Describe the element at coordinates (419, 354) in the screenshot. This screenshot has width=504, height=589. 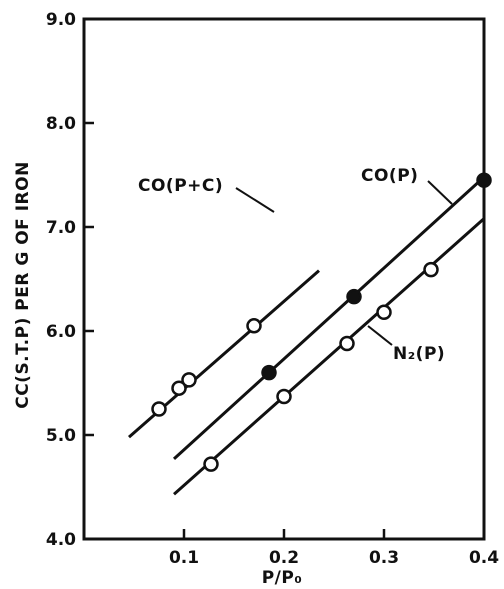
I see `series-label-2: N₂(P)` at that location.